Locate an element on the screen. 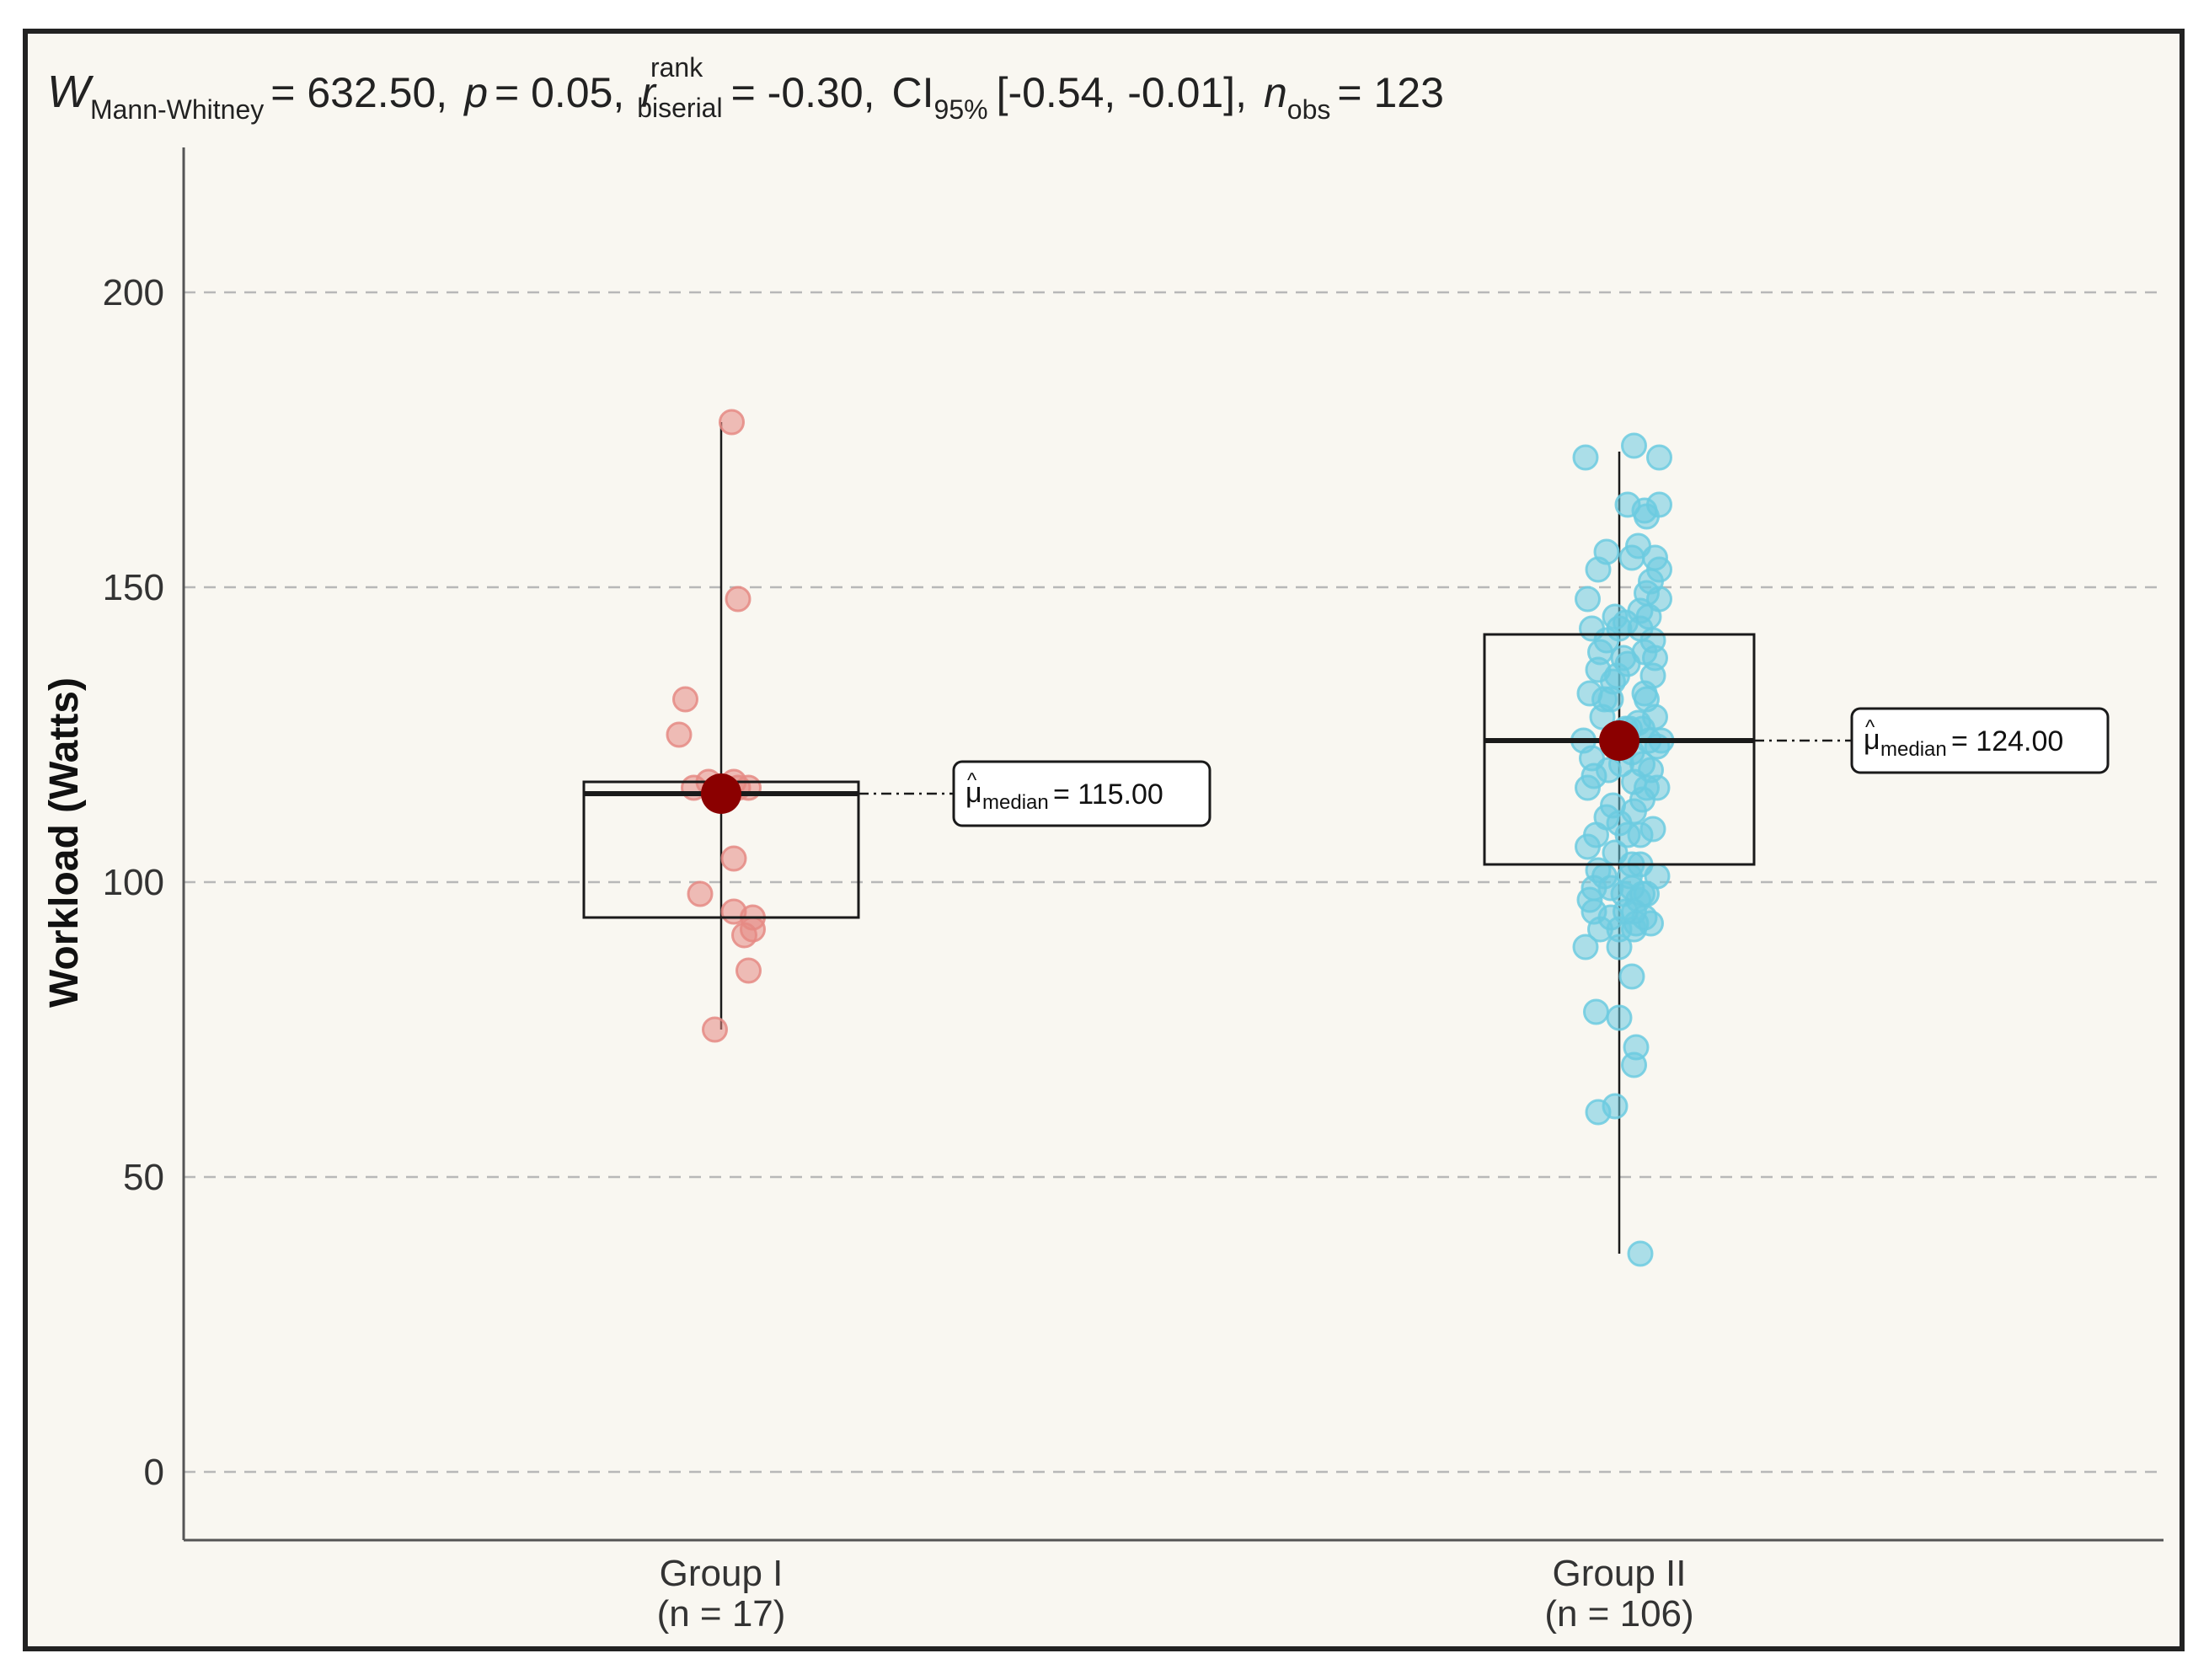  group-2-label-hat: ^ is located at coordinates (1870, 727).